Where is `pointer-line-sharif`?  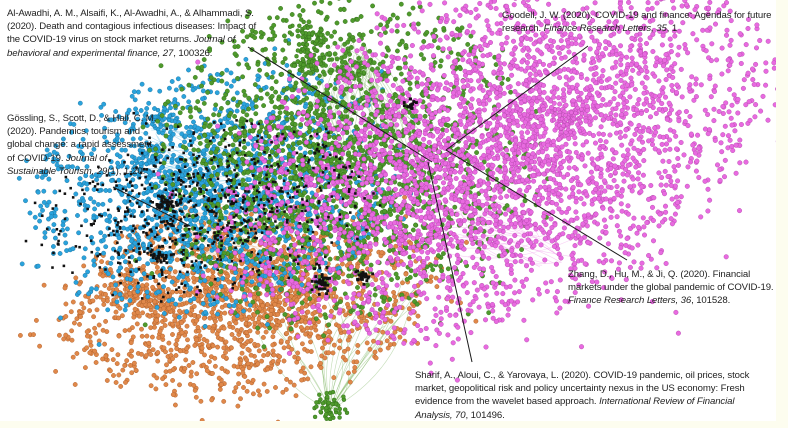
pointer-line-sharif is located at coordinates (450, 262).